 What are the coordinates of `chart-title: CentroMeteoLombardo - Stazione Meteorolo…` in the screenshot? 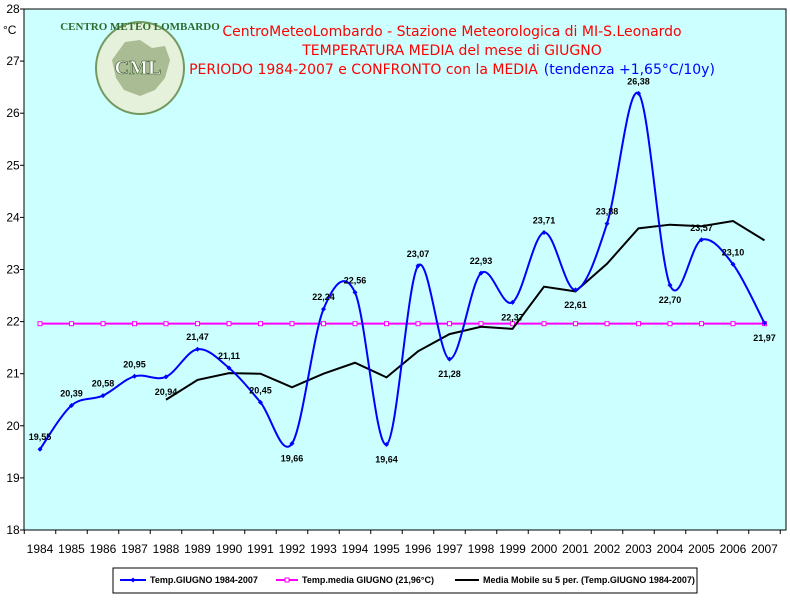 It's located at (452, 51).